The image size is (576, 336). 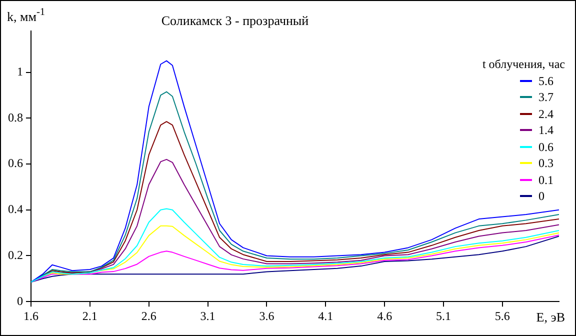 I want to click on y-tick-label: 0.2, so click(x=15, y=255).